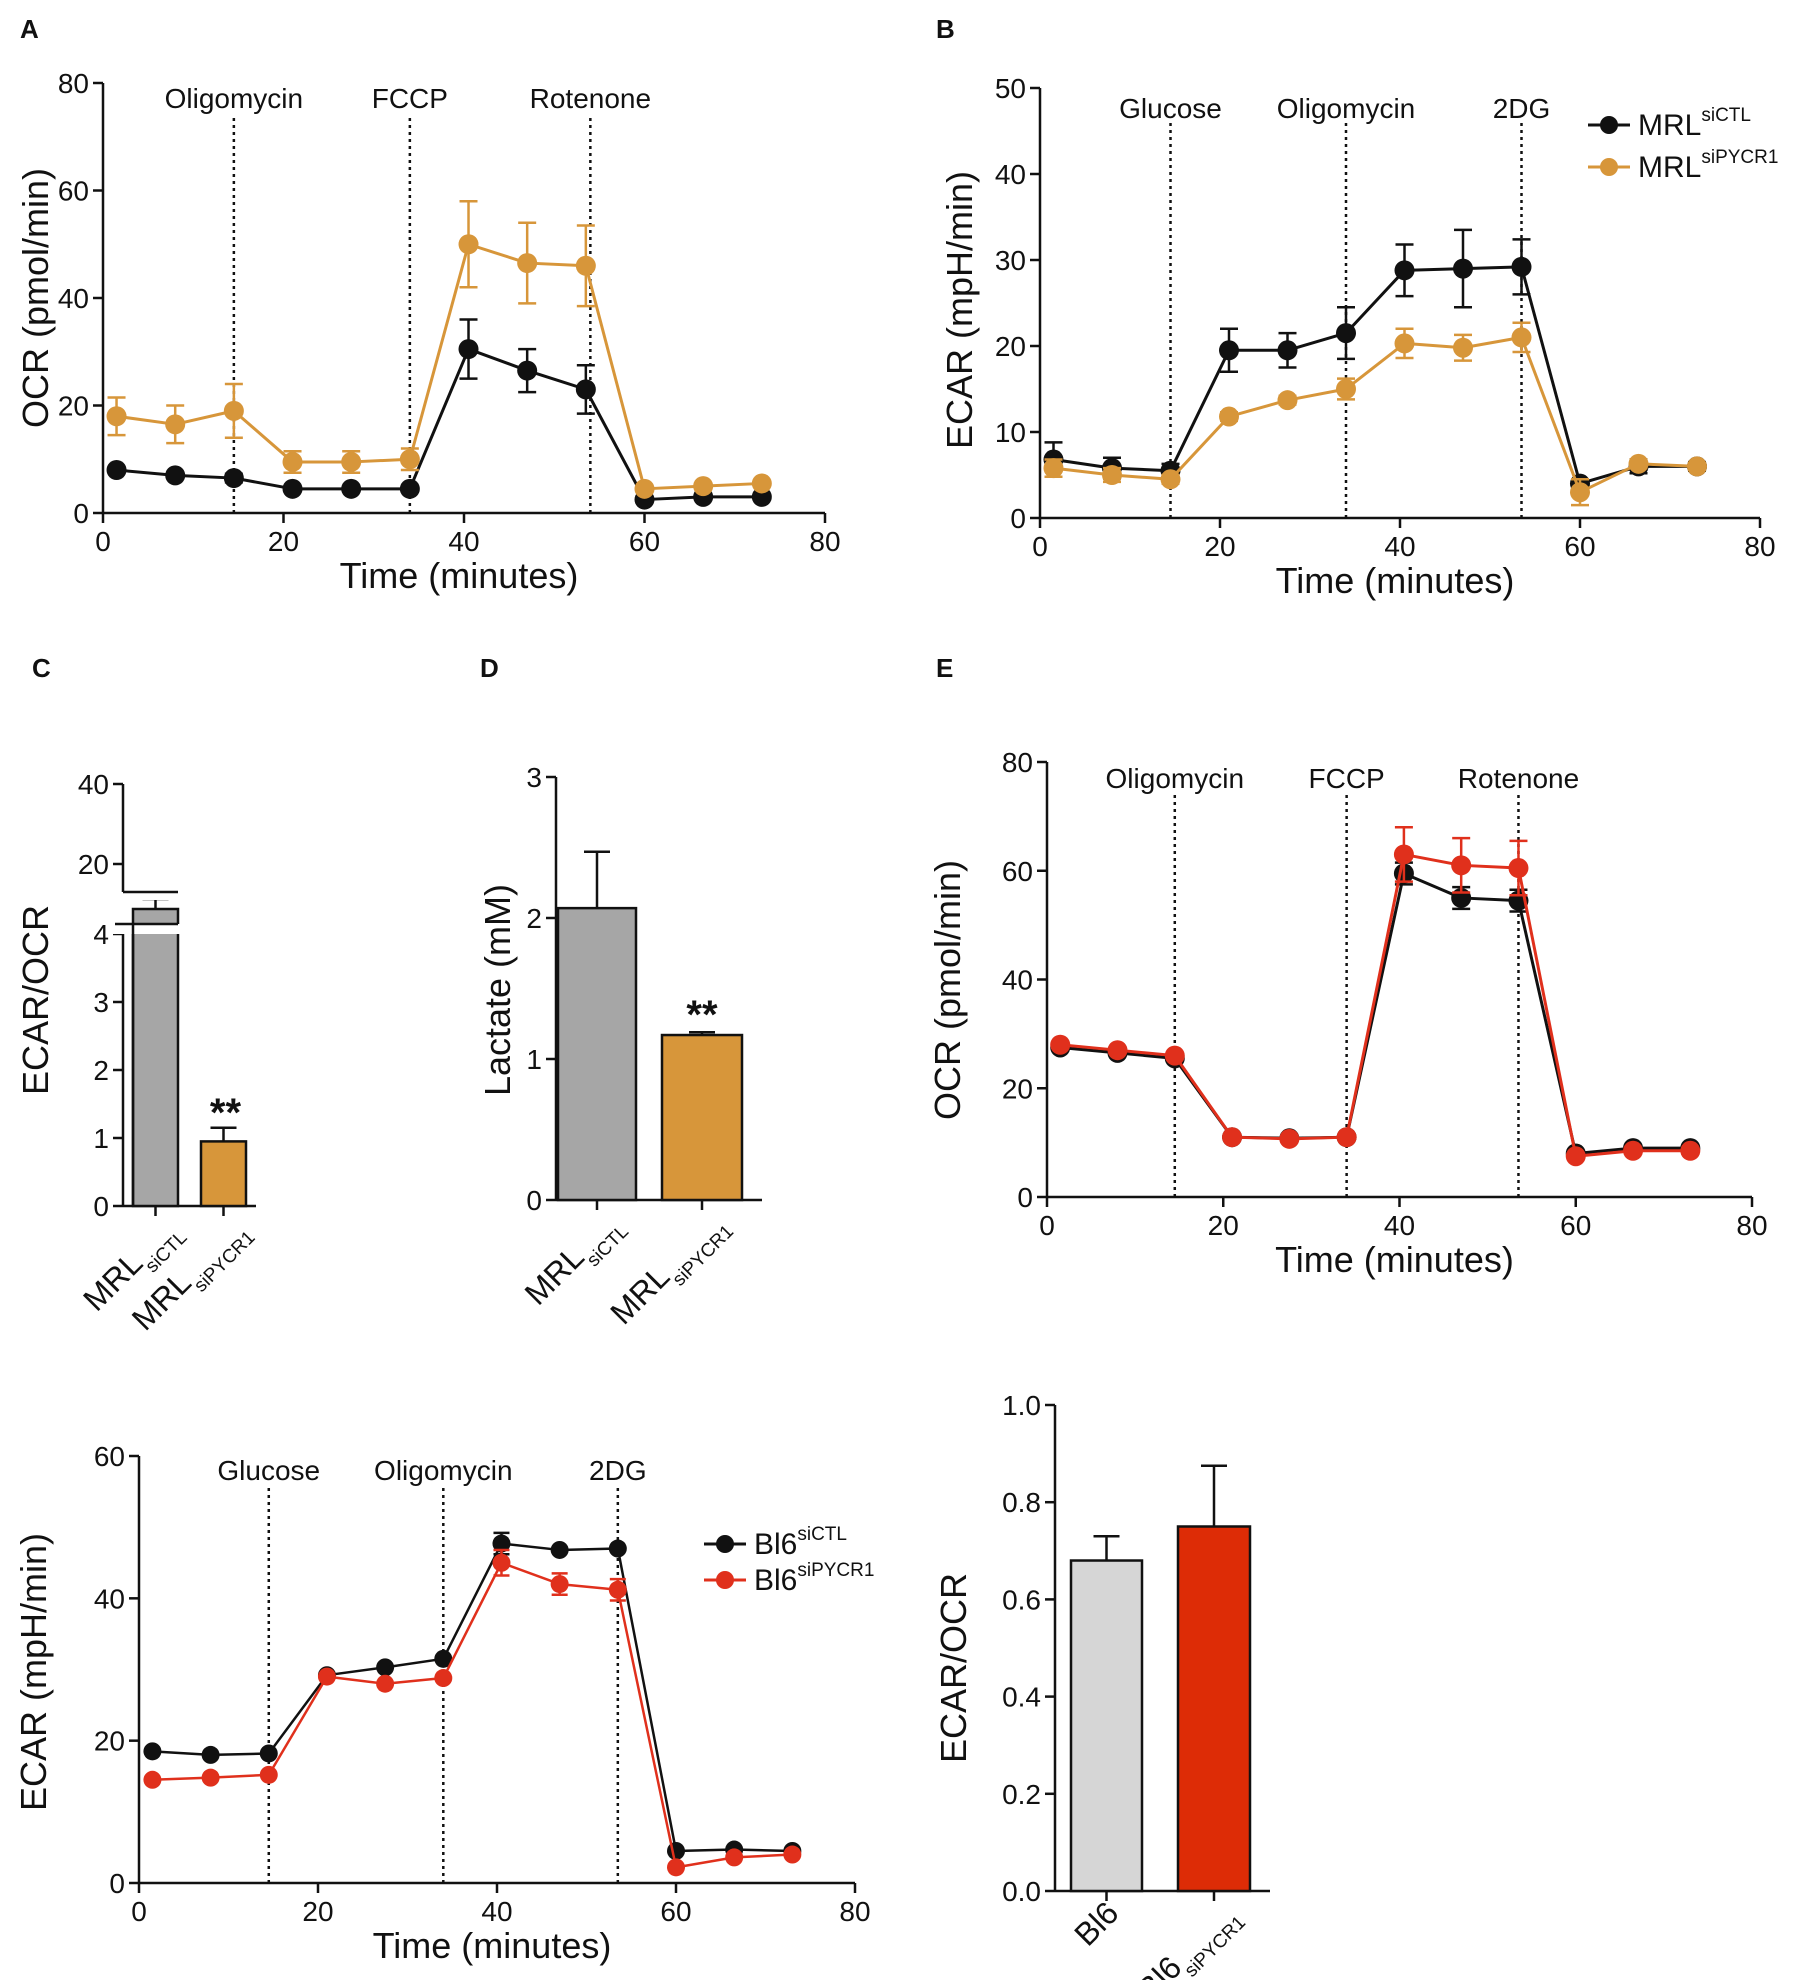 The image size is (1806, 1980). I want to click on category-label: Bl6siPYCR1, so click(1190, 1937).